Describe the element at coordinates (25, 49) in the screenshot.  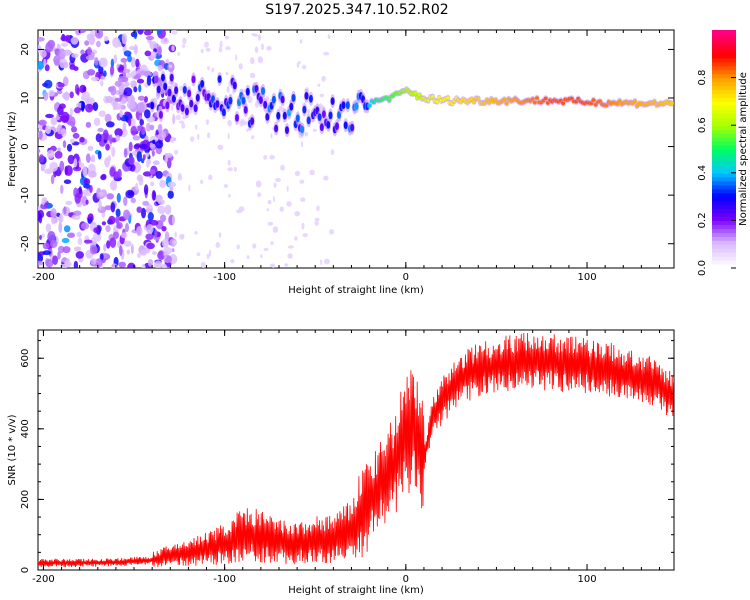
I see `spectrogram-y-tick-label: 20` at that location.